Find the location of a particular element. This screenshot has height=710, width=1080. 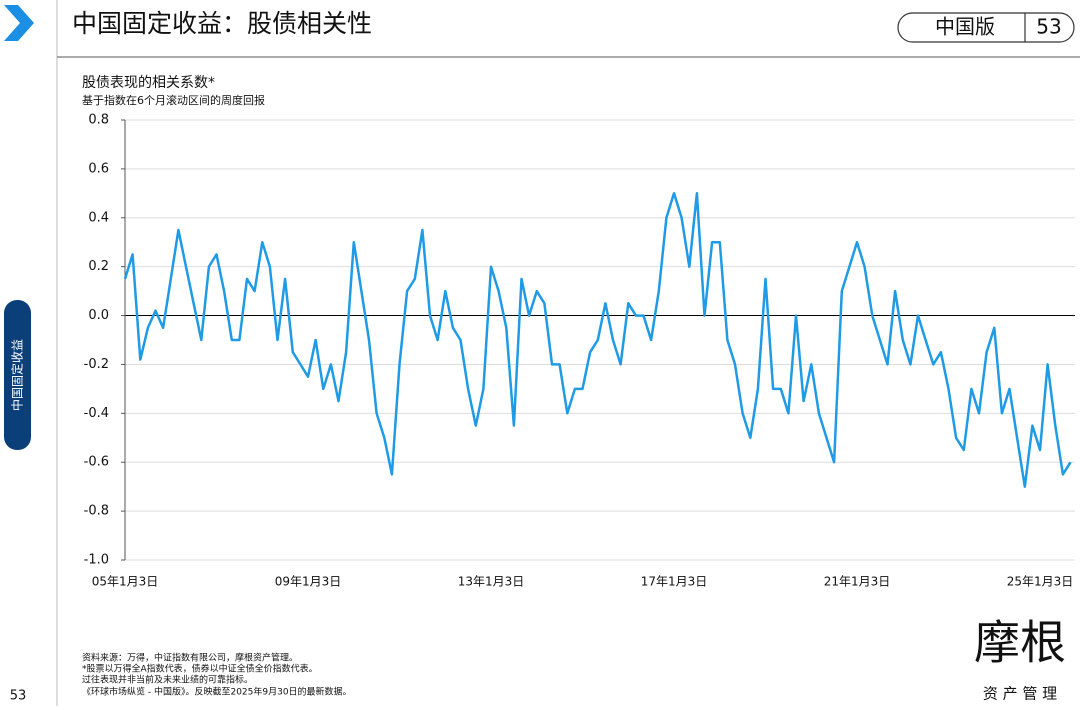

y-tick-label: 0.2 is located at coordinates (98, 266).